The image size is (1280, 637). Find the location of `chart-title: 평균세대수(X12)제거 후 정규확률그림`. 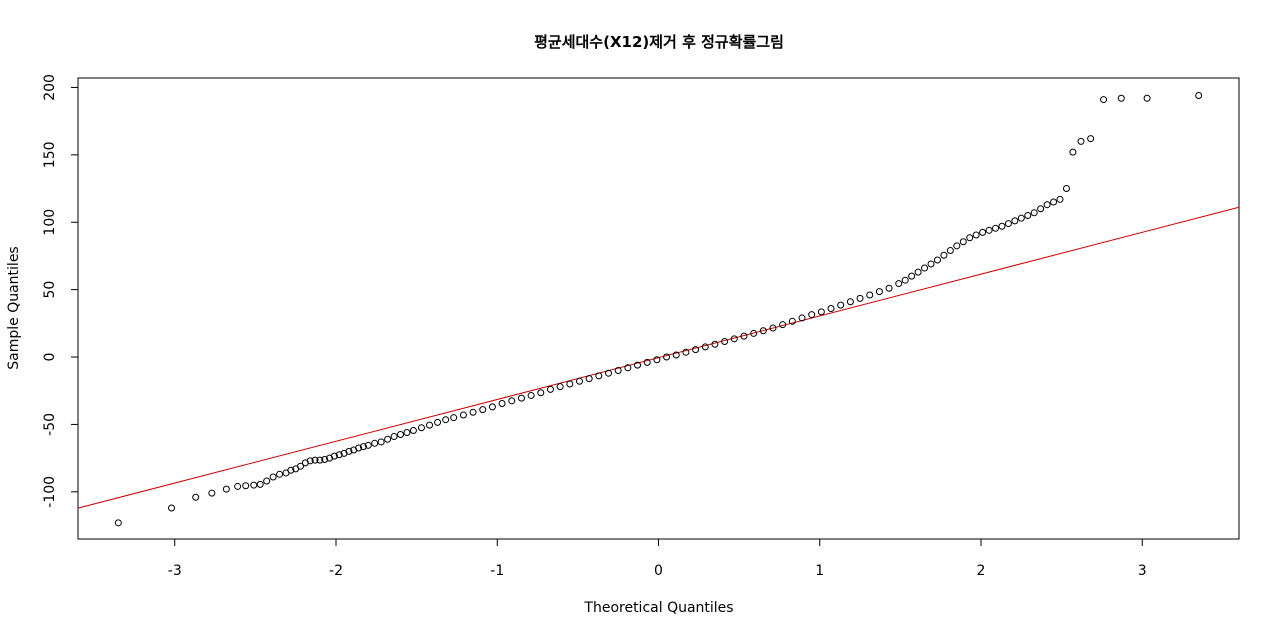

chart-title: 평균세대수(X12)제거 후 정규확률그림 is located at coordinates (659, 42).